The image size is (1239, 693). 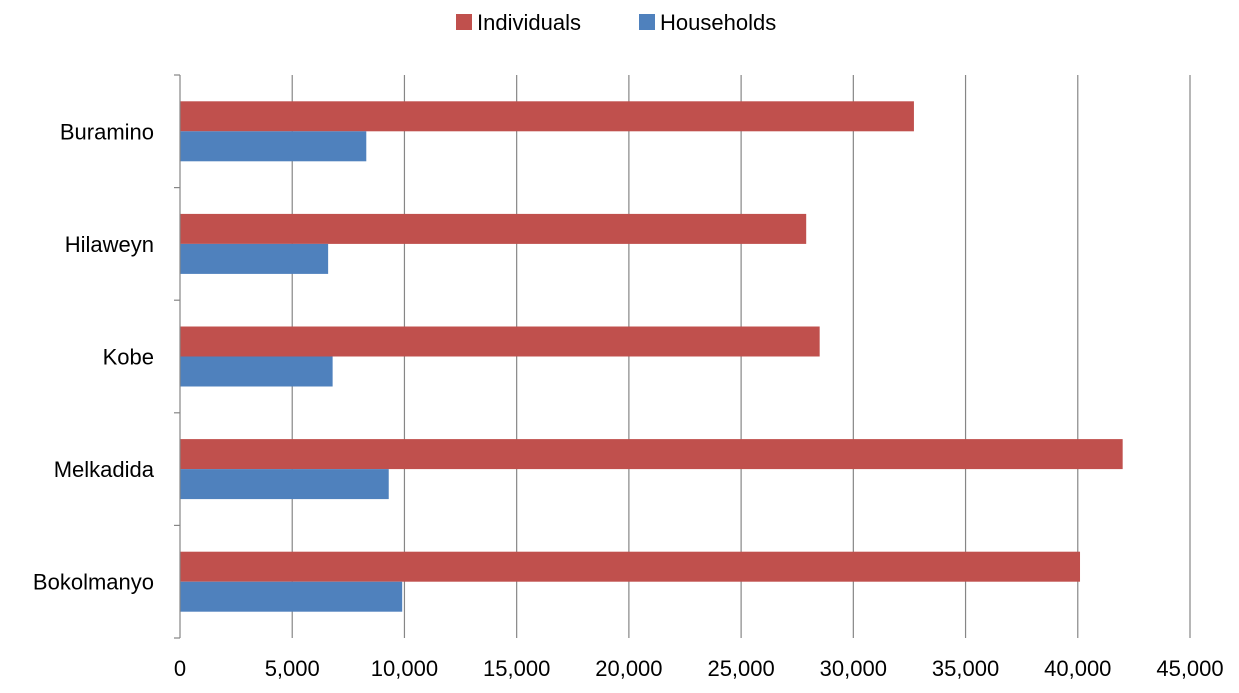 What do you see at coordinates (128, 357) in the screenshot?
I see `y-tick-label: Kobe` at bounding box center [128, 357].